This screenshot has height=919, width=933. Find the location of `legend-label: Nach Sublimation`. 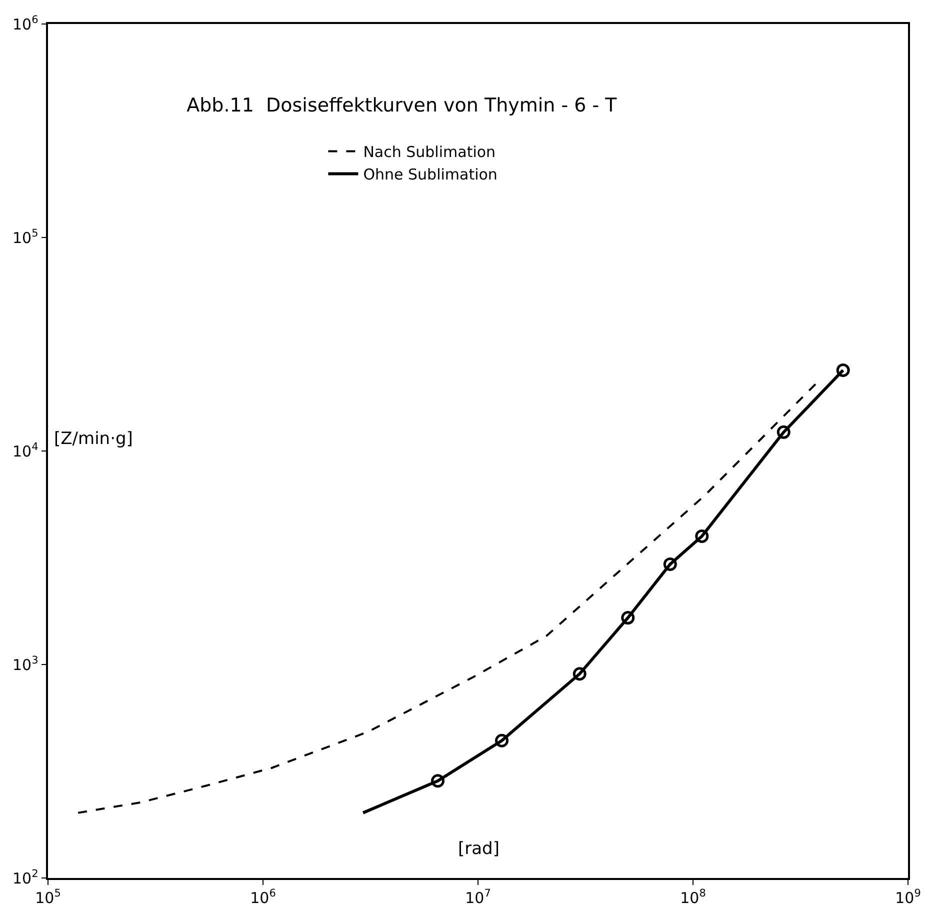

legend-label: Nach Sublimation is located at coordinates (429, 152).